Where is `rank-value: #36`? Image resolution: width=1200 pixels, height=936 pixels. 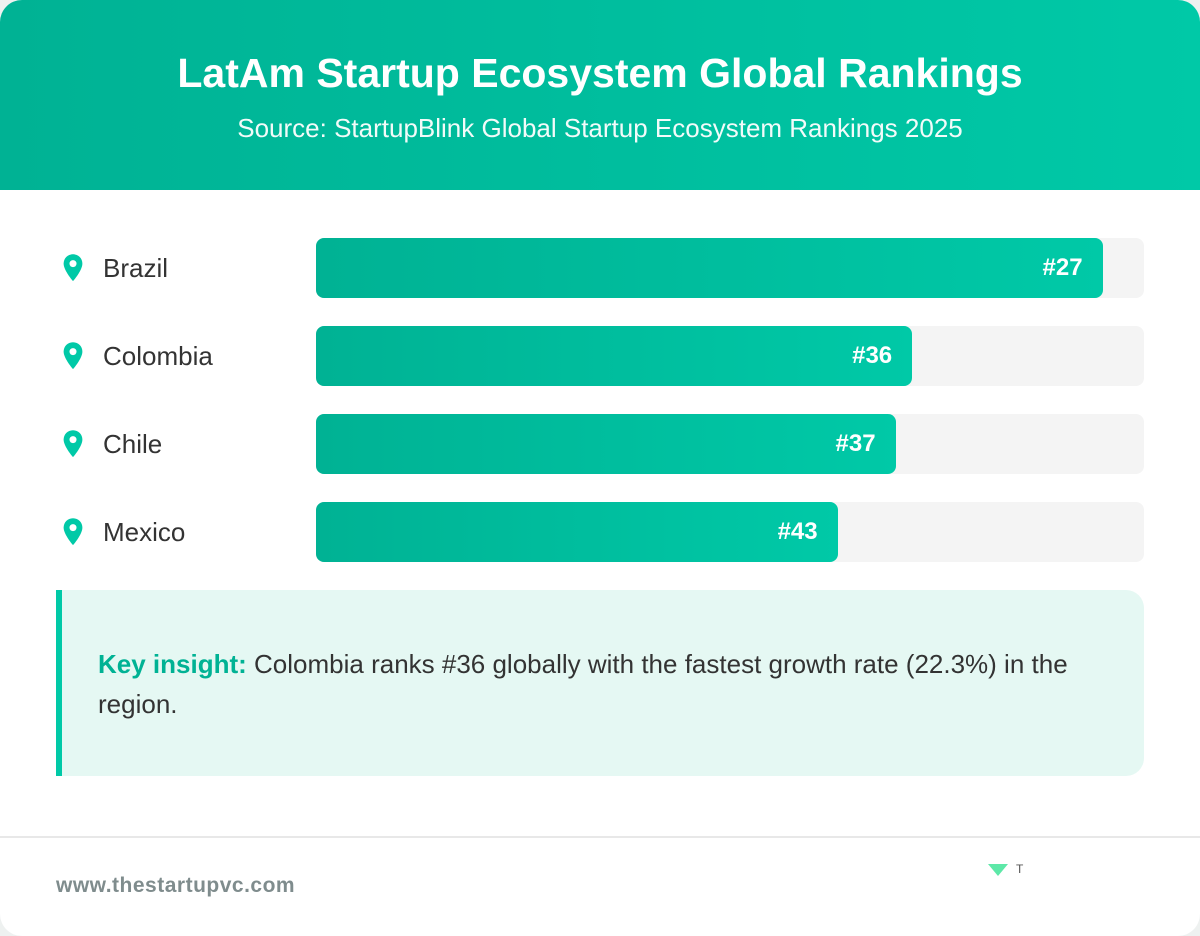 rank-value: #36 is located at coordinates (872, 355).